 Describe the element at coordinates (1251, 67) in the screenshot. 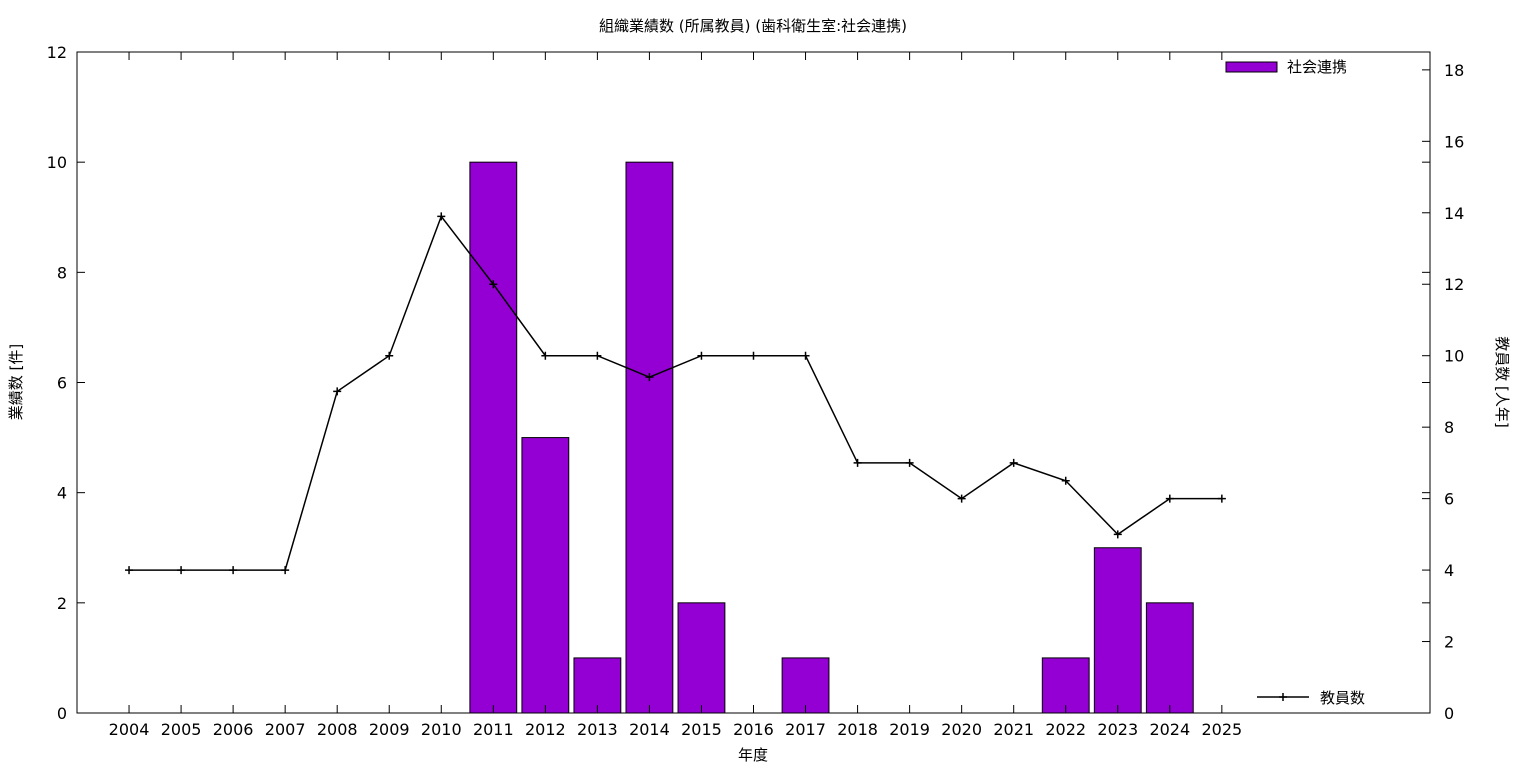

I see `legend-bar-swatch` at that location.